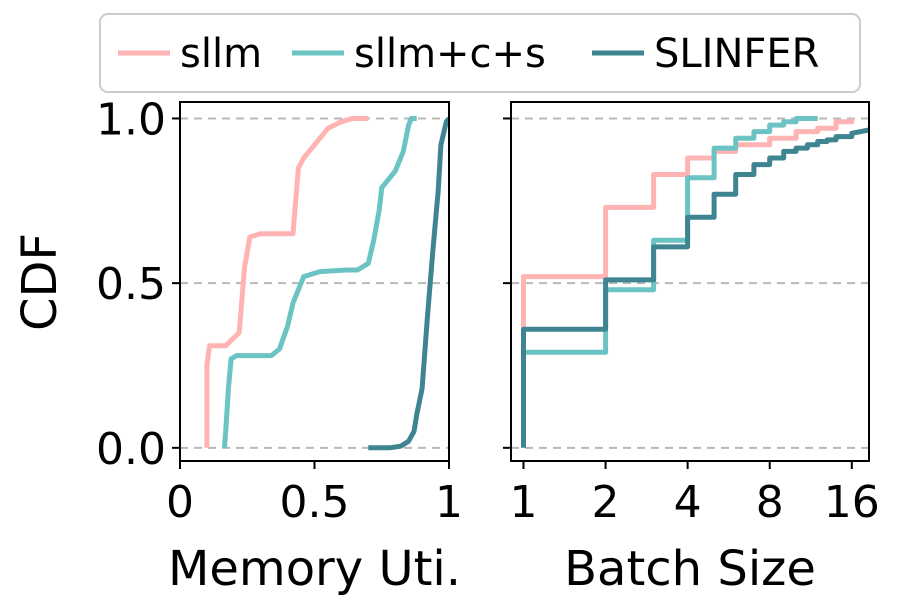 This screenshot has width=906, height=607. What do you see at coordinates (131, 284) in the screenshot?
I see `y-tick-label: 0.5` at bounding box center [131, 284].